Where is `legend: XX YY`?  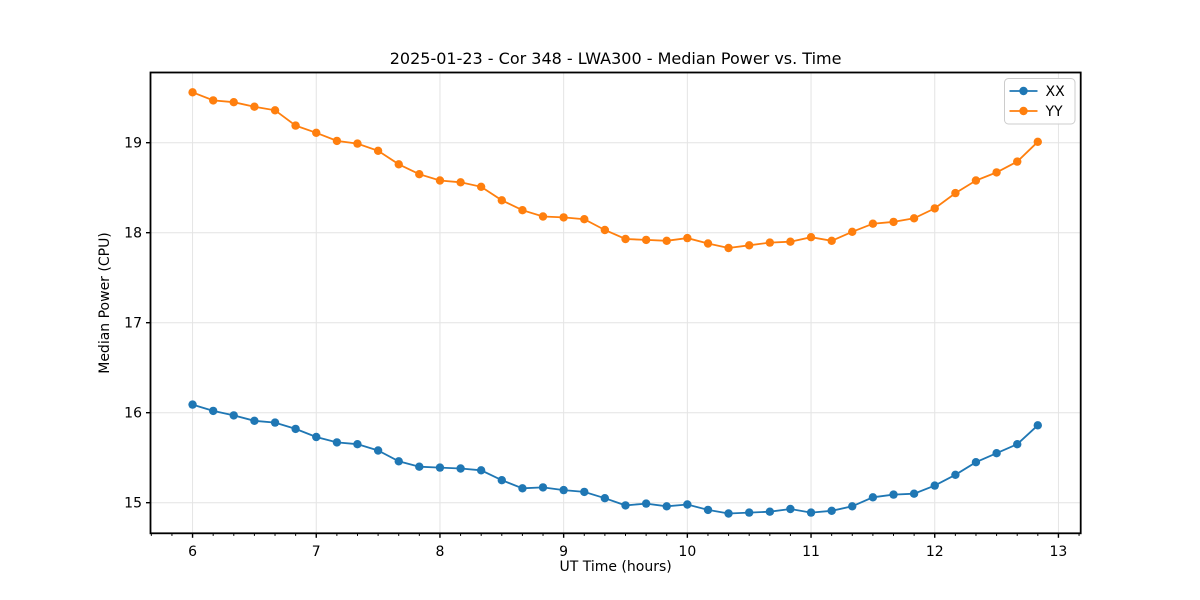
legend: XX YY is located at coordinates (1040, 101).